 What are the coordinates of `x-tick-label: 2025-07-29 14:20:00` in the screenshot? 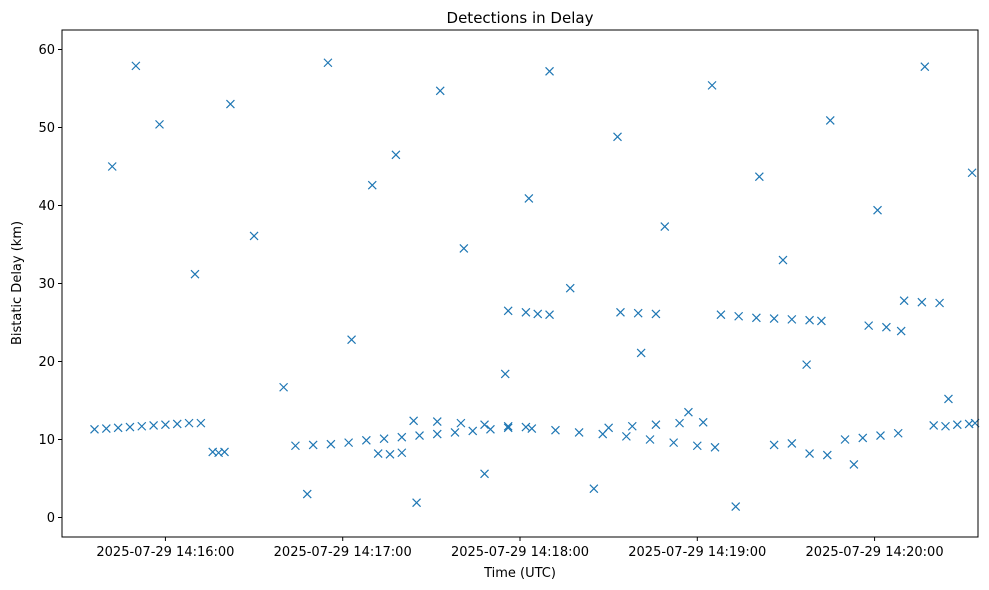 It's located at (875, 552).